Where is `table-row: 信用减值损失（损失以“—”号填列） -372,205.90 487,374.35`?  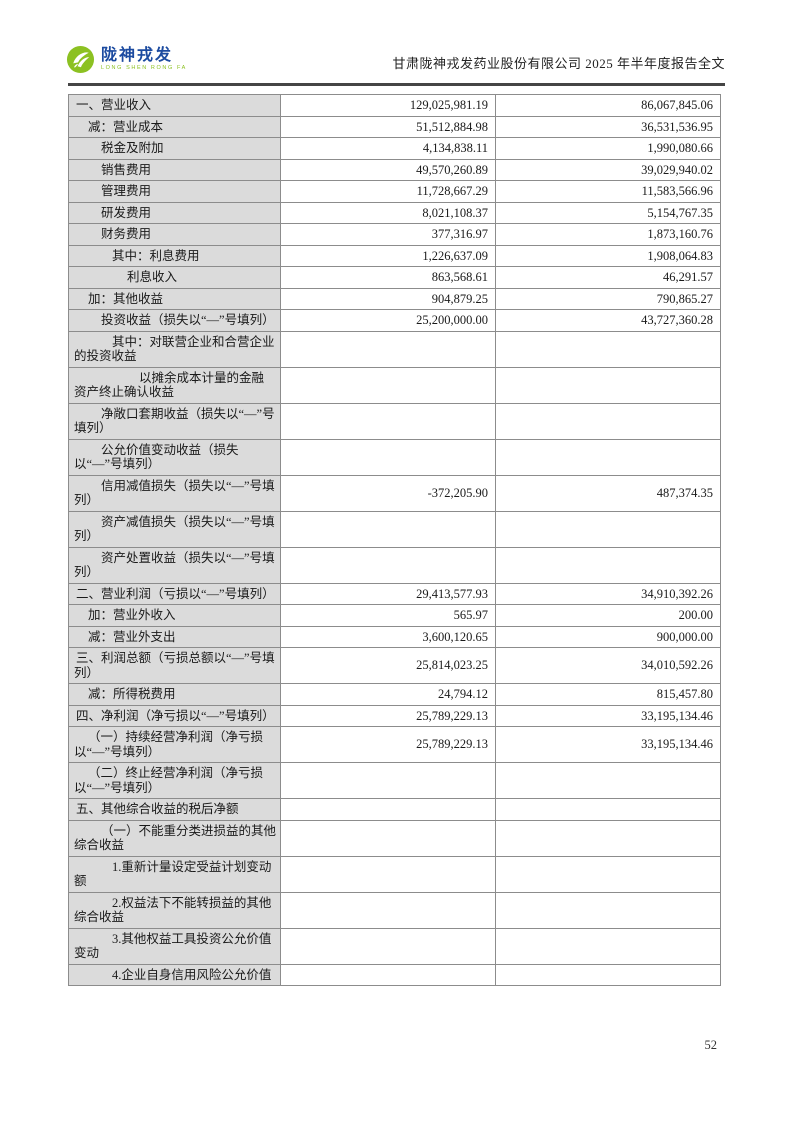 table-row: 信用减值损失（损失以“—”号填列） -372,205.90 487,374.35 is located at coordinates (394, 493).